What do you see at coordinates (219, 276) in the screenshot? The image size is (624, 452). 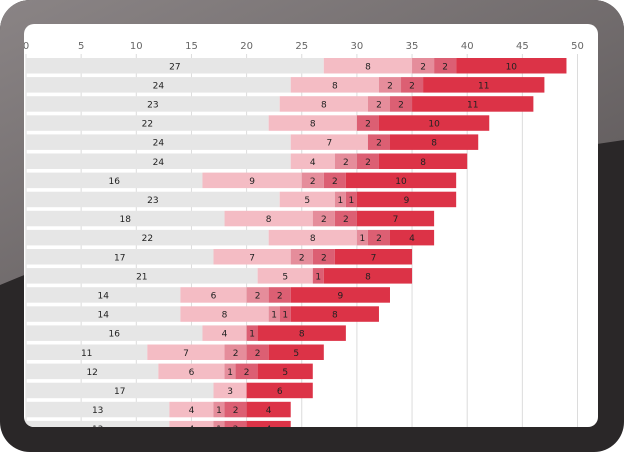 I see `bar-row: 21 5 1 8` at bounding box center [219, 276].